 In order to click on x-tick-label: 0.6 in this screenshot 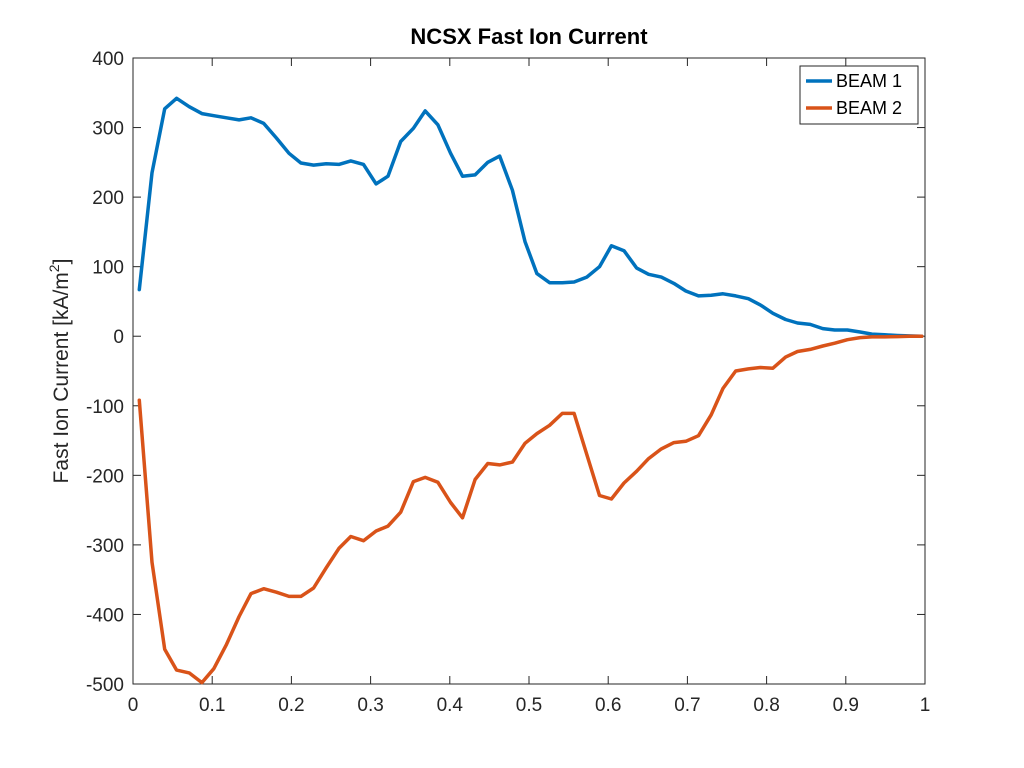, I will do `click(608, 705)`.